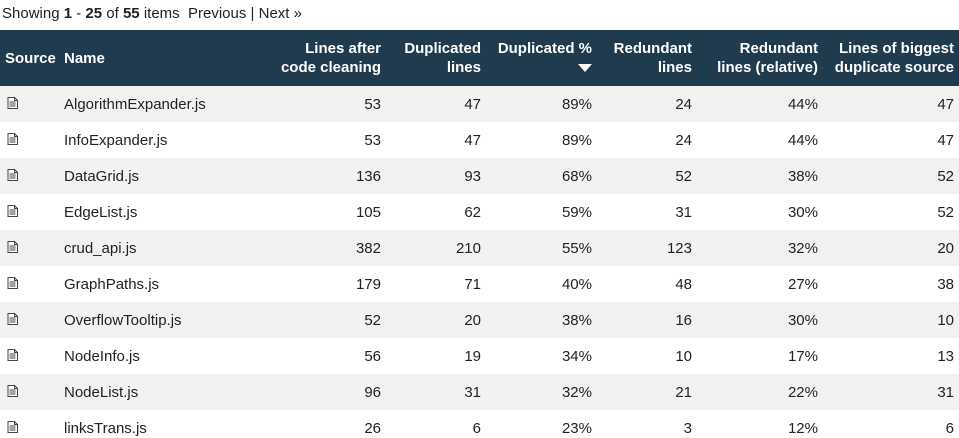 The image size is (959, 438). Describe the element at coordinates (576, 284) in the screenshot. I see `duplicated-percent: 40%` at that location.